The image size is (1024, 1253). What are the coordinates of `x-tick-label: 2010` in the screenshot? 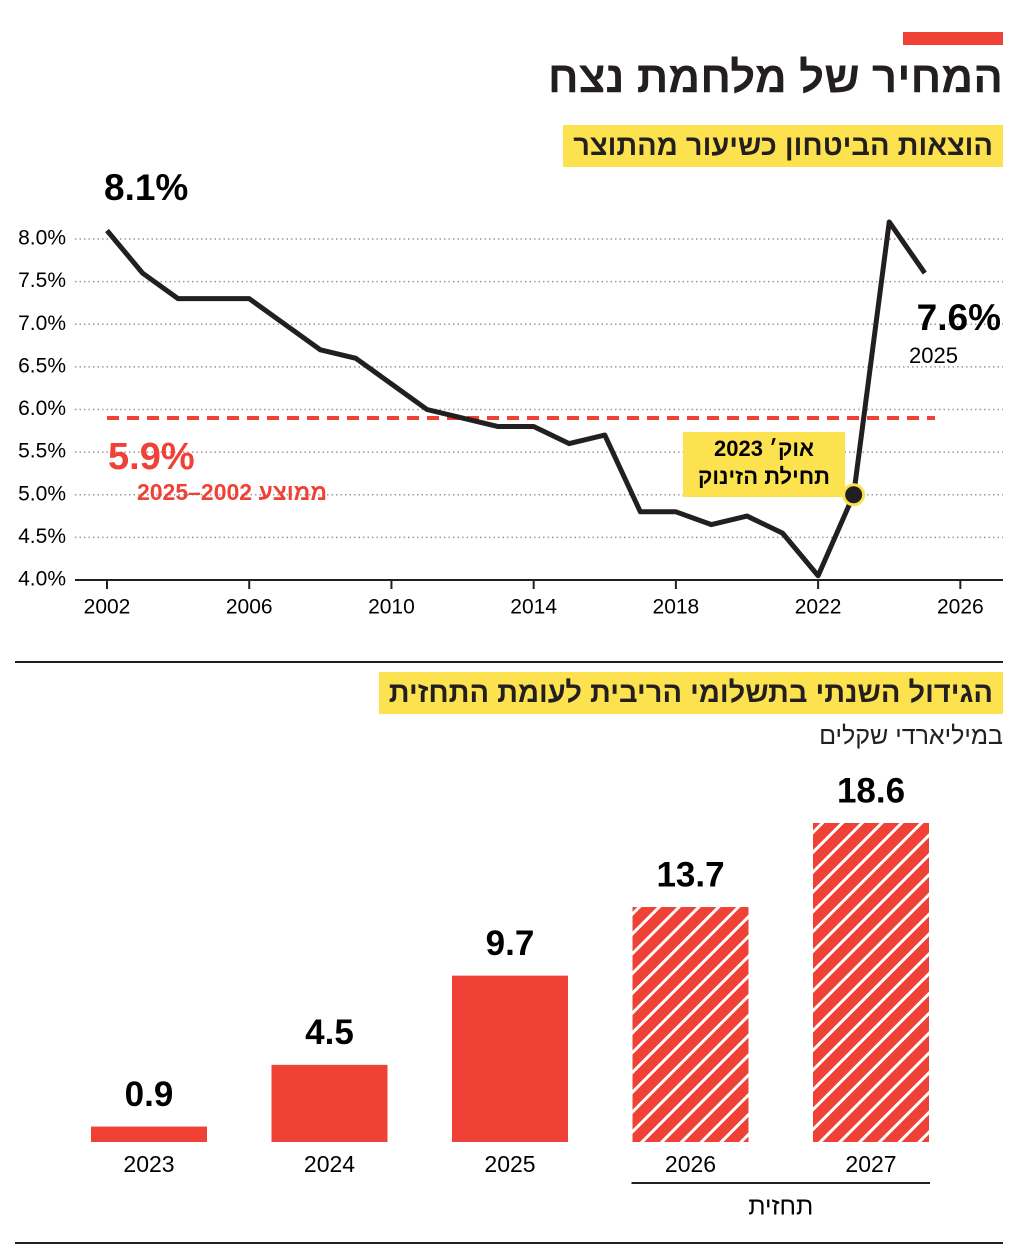 It's located at (391, 607).